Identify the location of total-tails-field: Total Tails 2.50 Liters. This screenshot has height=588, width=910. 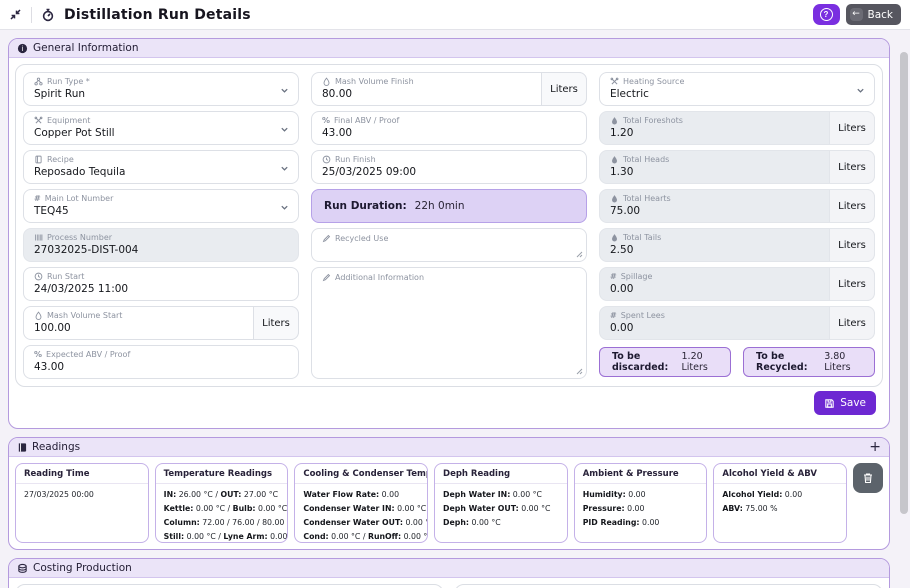
(737, 245).